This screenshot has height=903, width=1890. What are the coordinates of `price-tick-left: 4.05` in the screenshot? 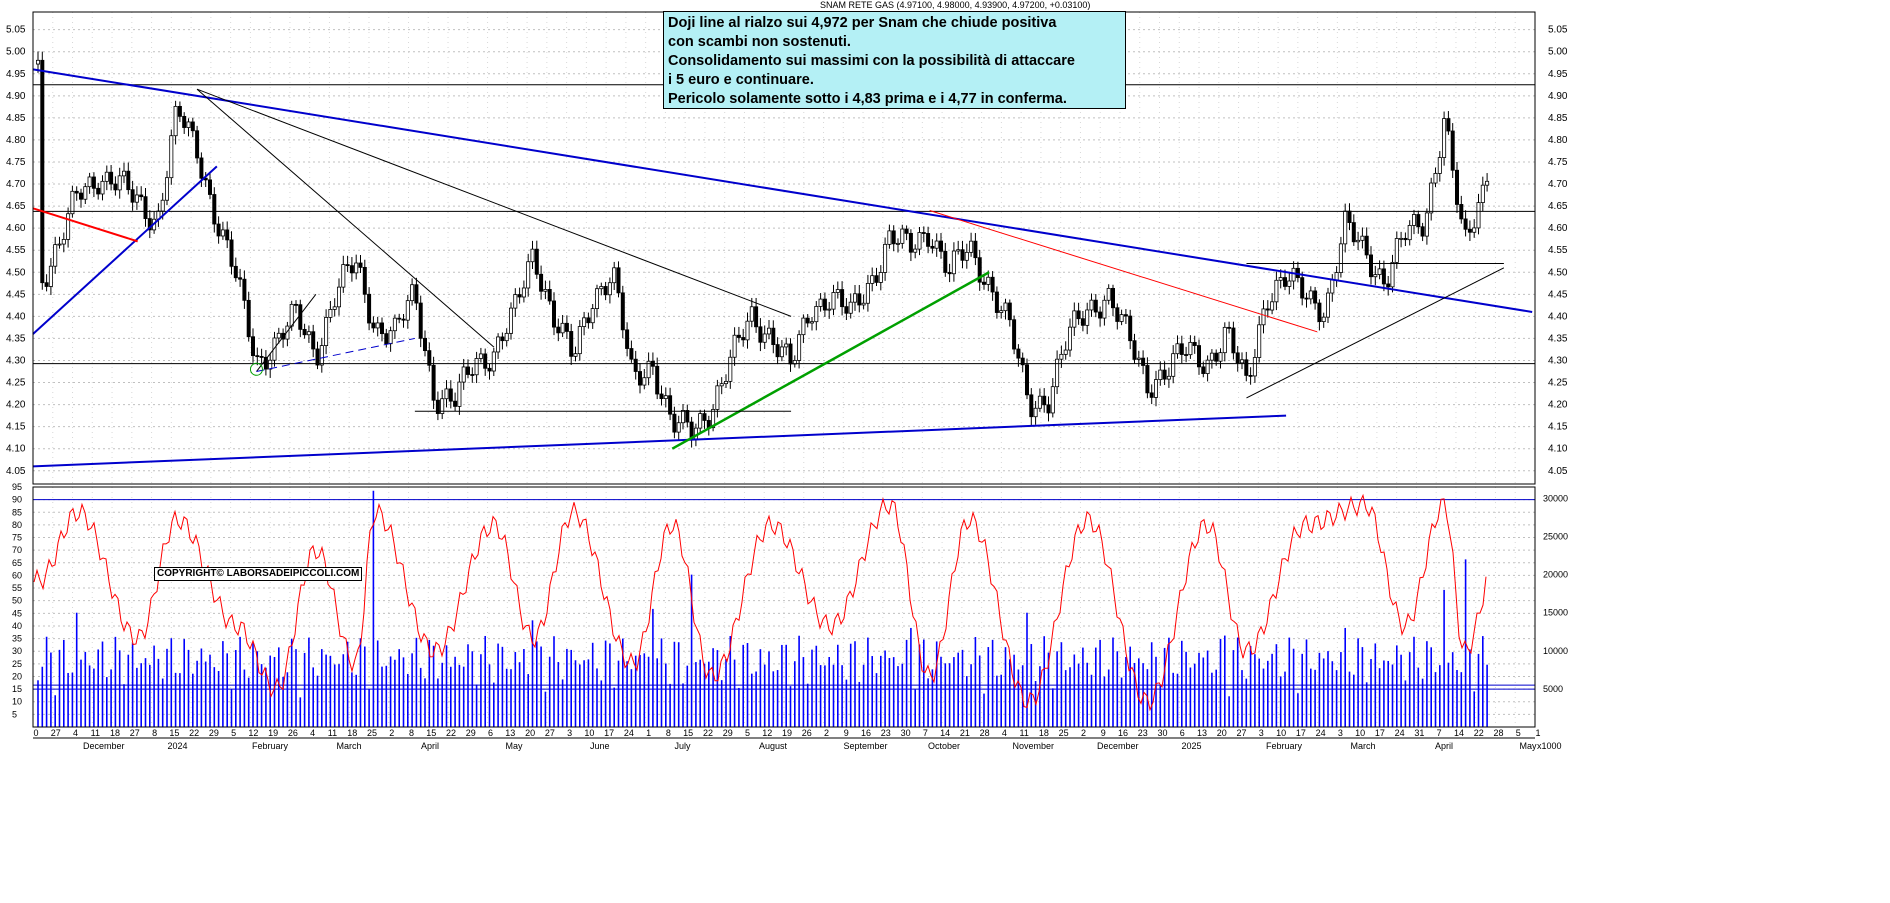 It's located at (16, 471).